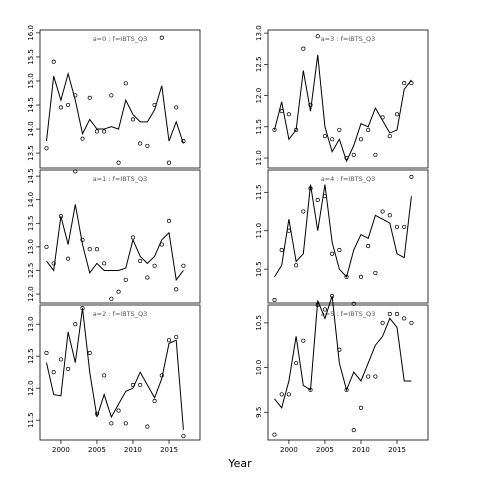  Describe the element at coordinates (348, 314) in the screenshot. I see `panel-title: a=5 : f=IBTS_Q3` at that location.